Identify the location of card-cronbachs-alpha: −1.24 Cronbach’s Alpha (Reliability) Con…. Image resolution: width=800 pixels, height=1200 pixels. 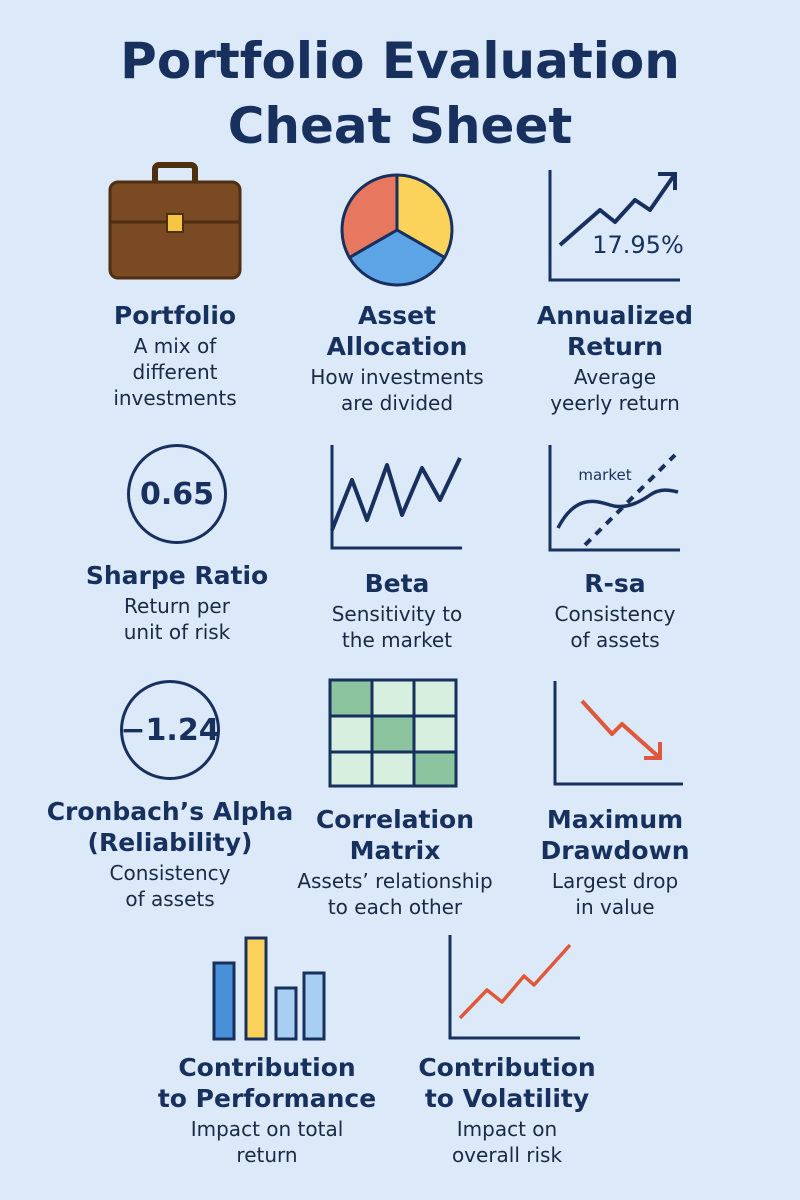
(170, 796).